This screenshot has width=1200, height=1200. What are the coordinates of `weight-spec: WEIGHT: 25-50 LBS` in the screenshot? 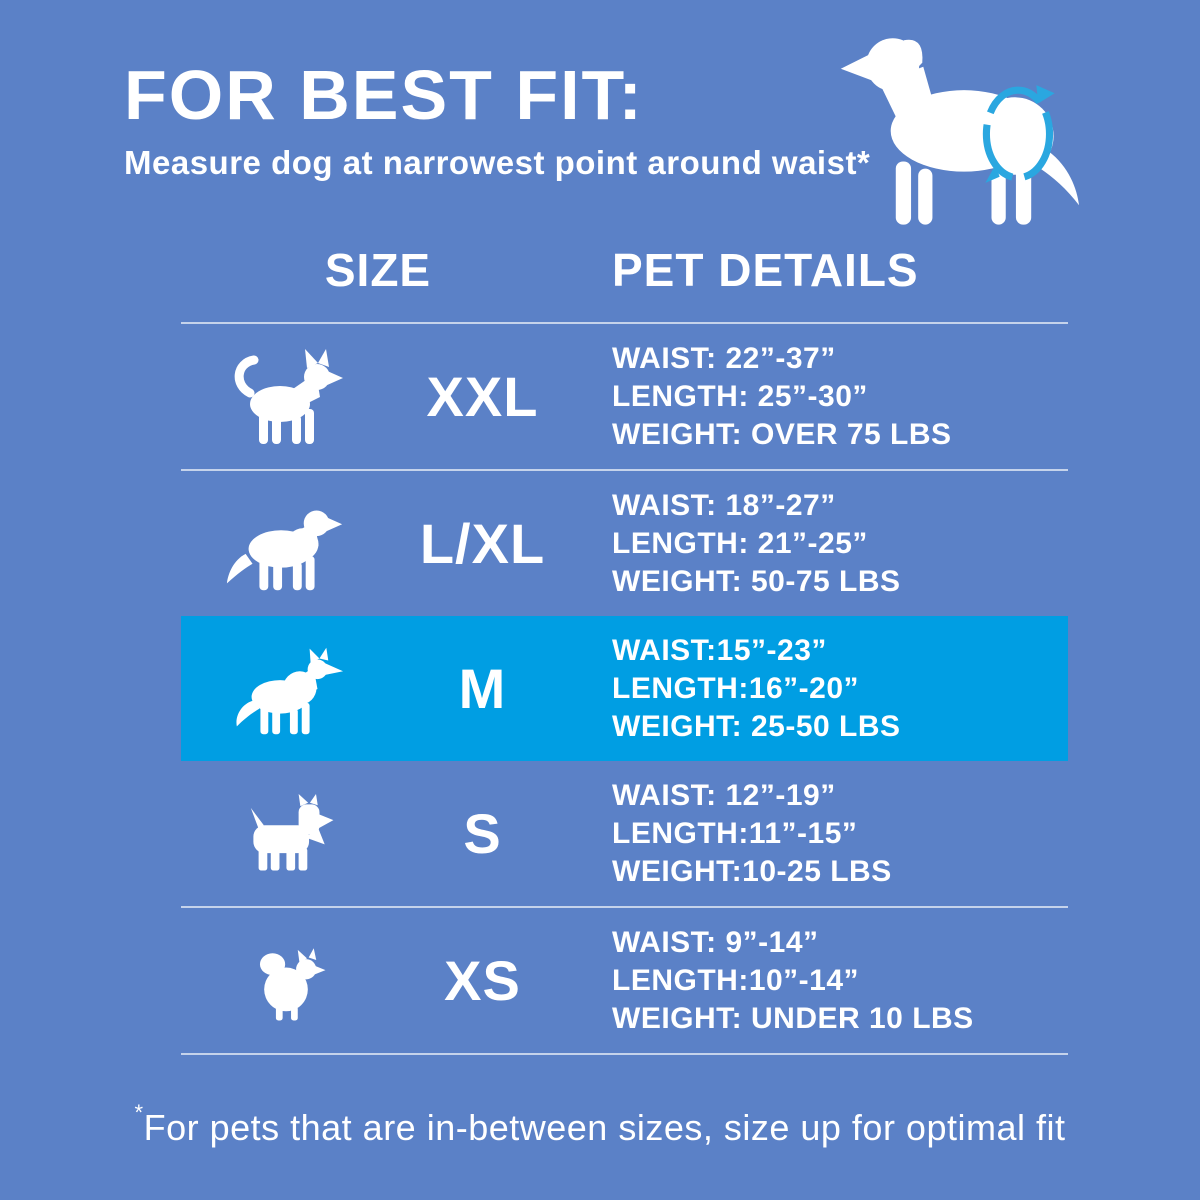 It's located at (756, 726).